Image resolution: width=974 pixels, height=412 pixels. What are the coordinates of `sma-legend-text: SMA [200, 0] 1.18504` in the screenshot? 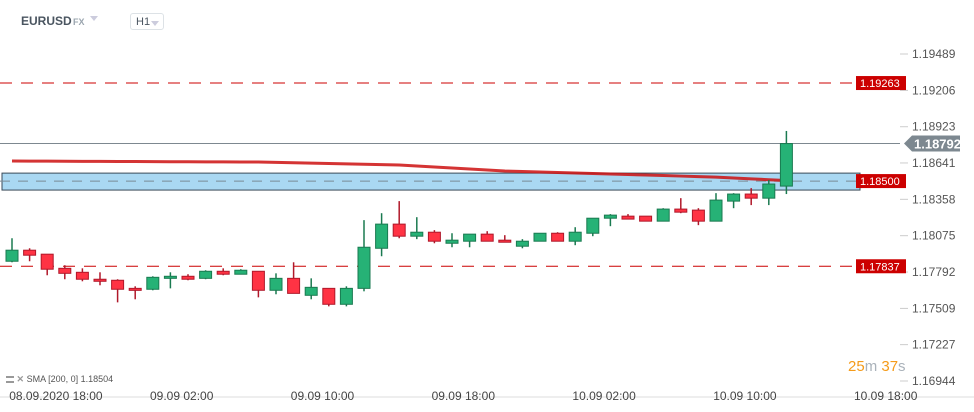 It's located at (70, 379).